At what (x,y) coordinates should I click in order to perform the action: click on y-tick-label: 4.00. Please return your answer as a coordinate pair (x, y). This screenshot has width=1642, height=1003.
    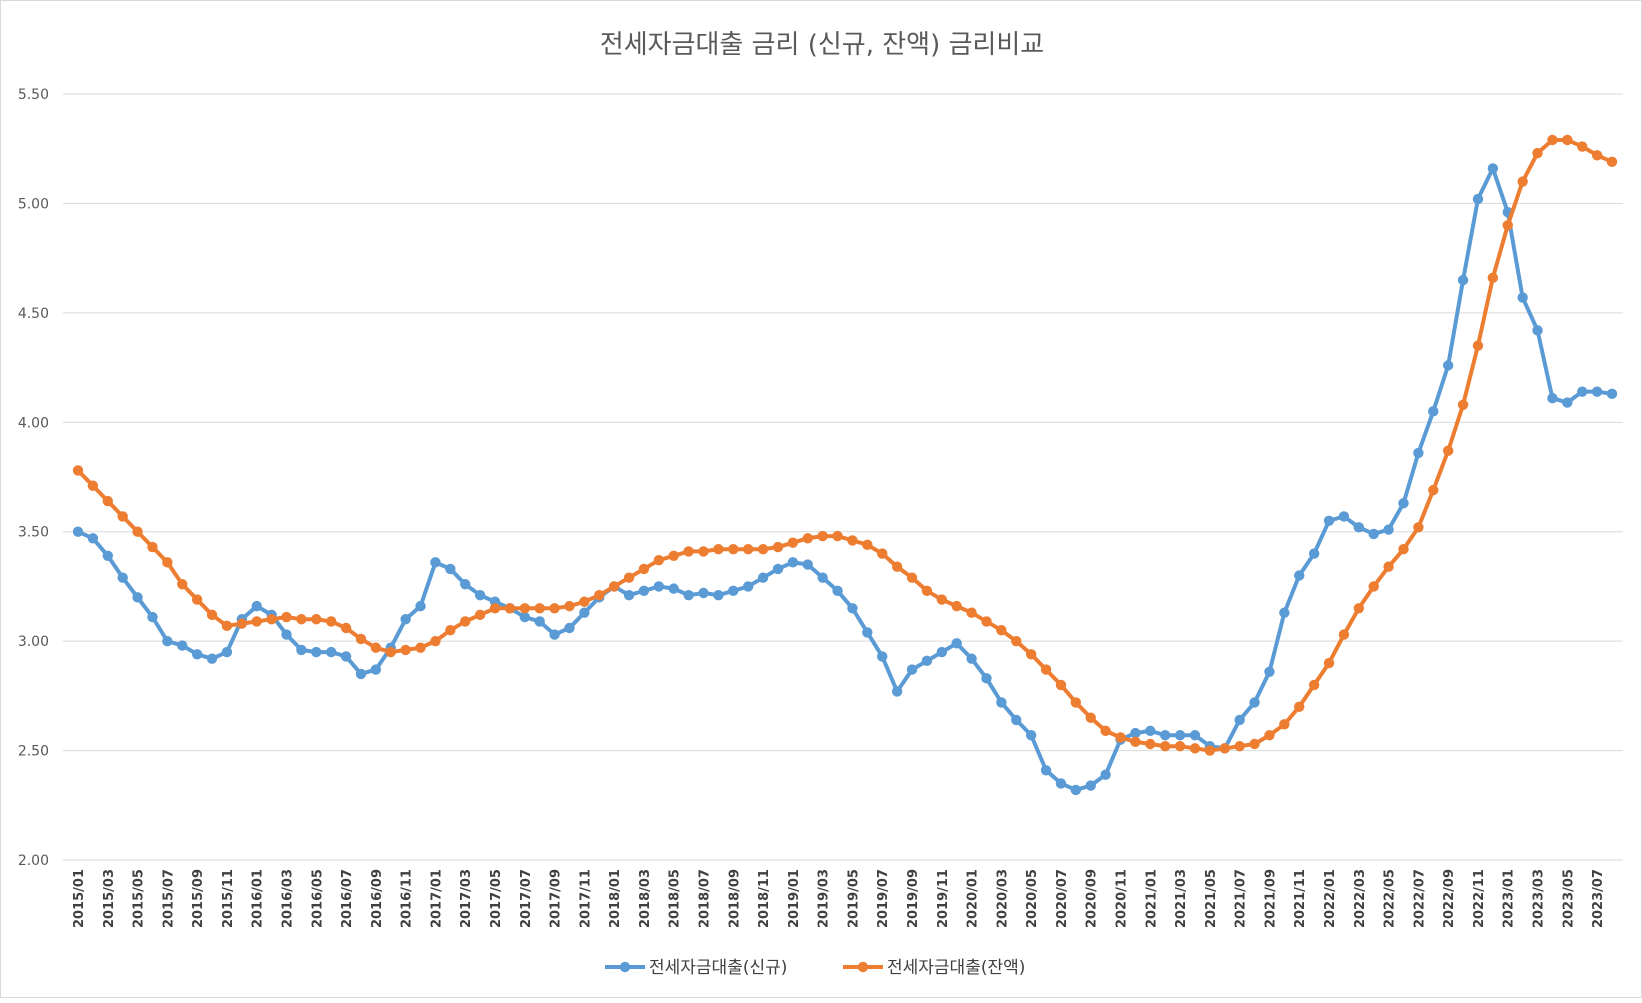
    Looking at the image, I should click on (33, 423).